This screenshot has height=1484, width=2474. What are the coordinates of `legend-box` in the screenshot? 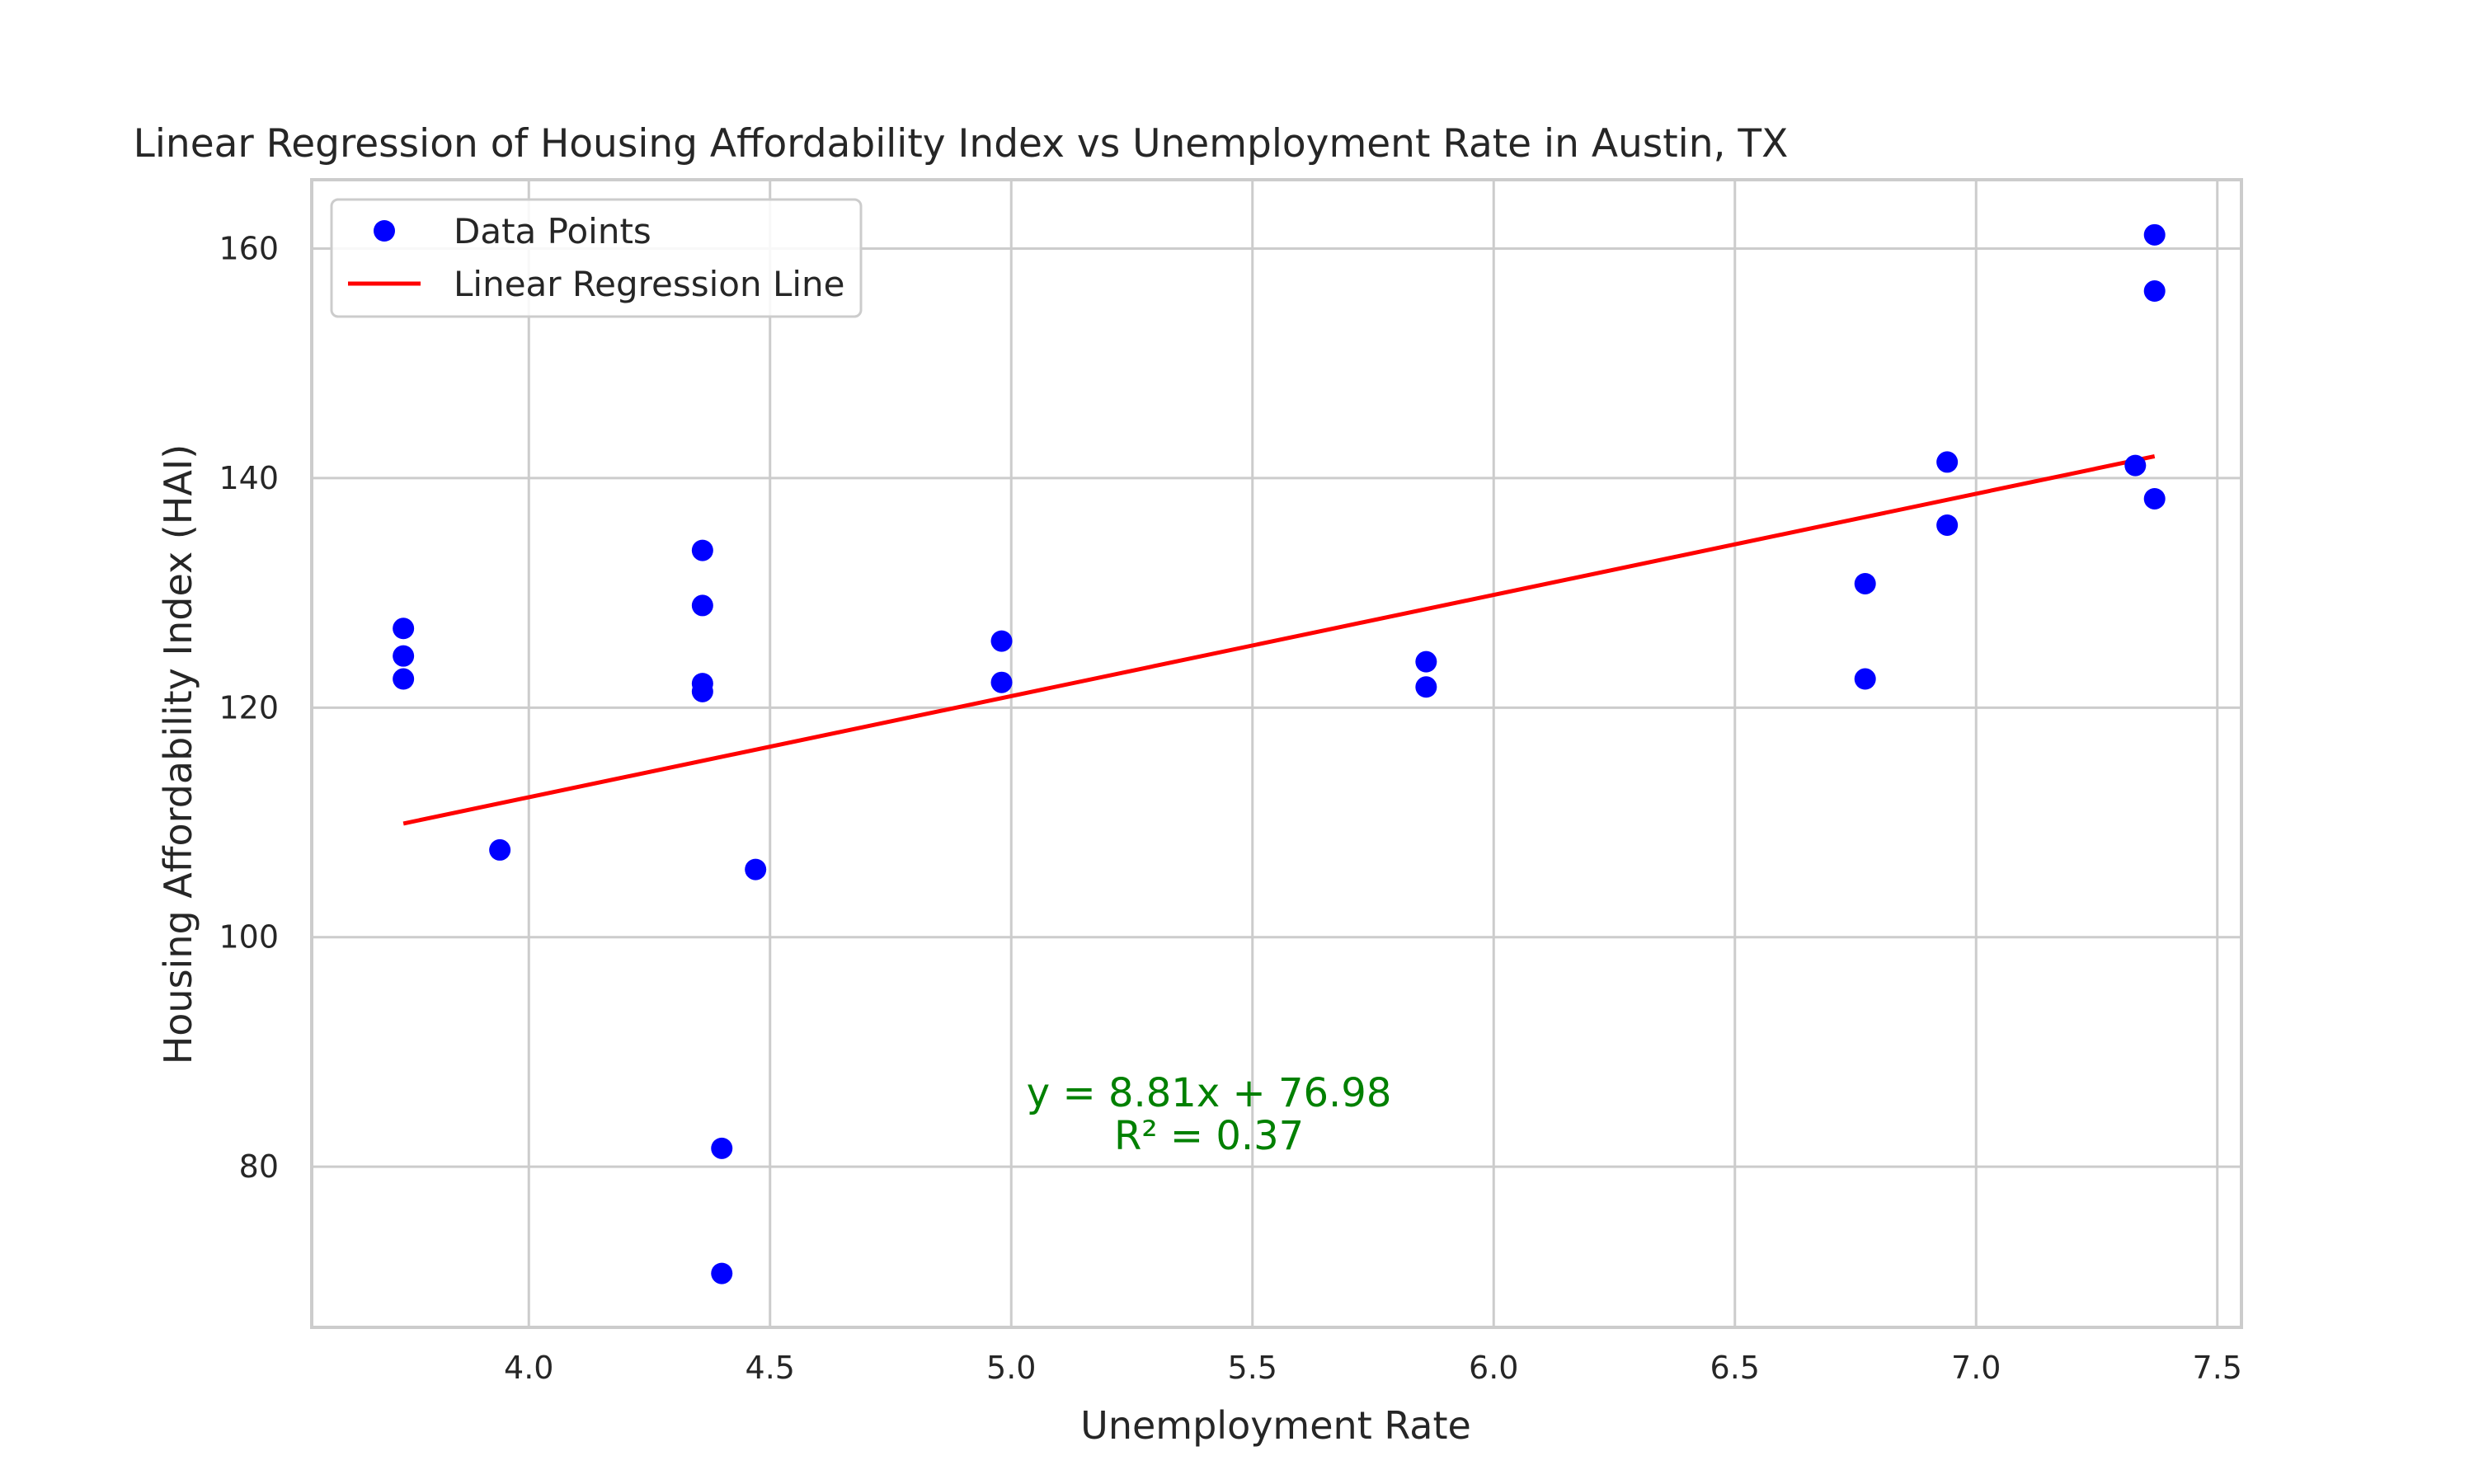 It's located at (596, 258).